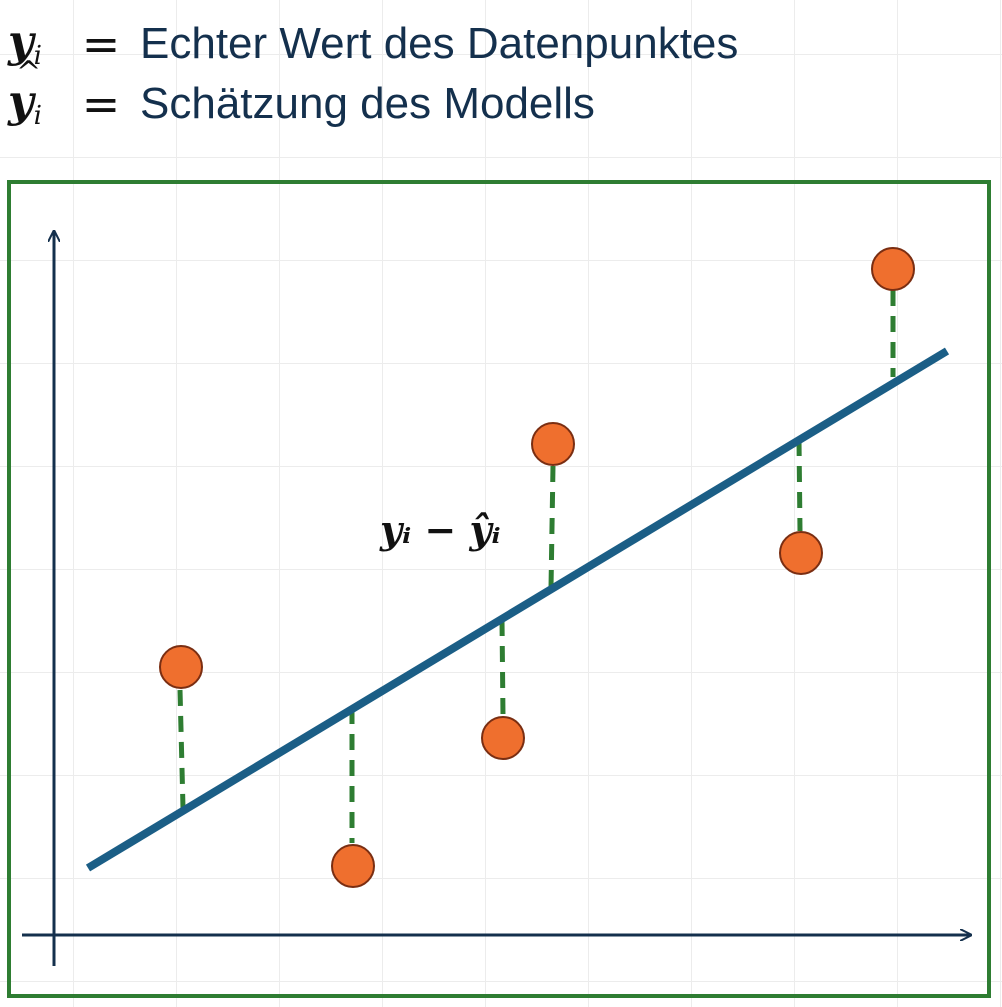 The width and height of the screenshot is (1002, 1007). I want to click on actual-value-symbol: yi, so click(25, 43).